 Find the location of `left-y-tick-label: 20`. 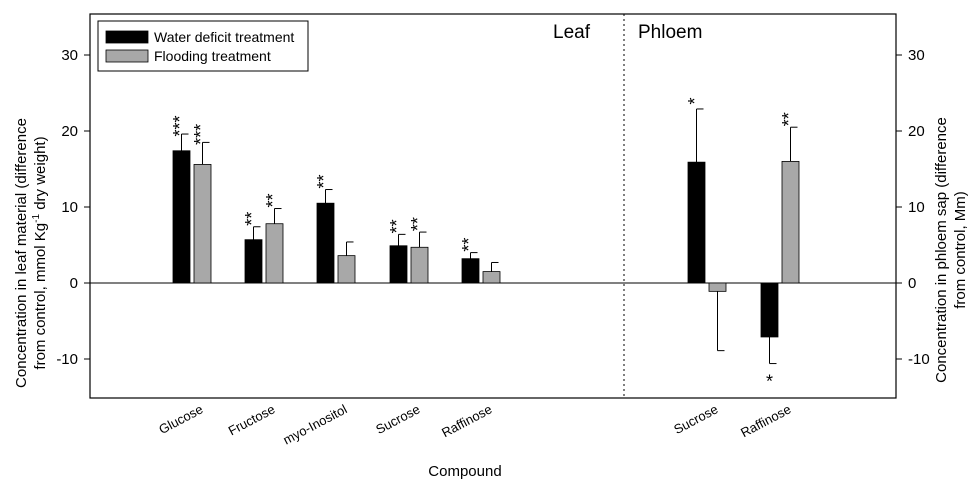

left-y-tick-label: 20 is located at coordinates (69, 131).